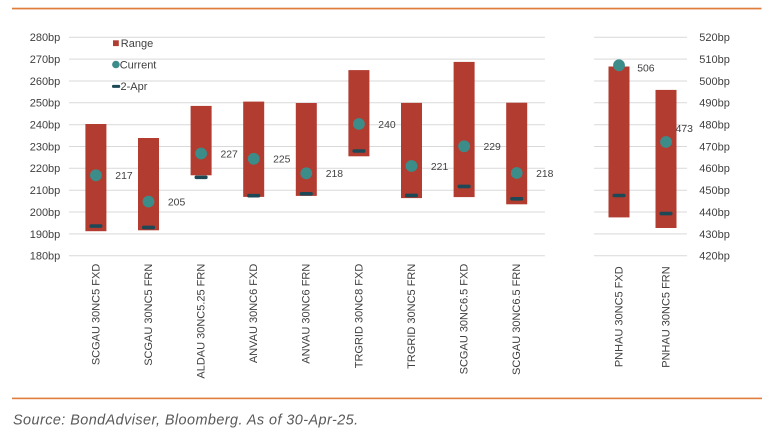 The height and width of the screenshot is (440, 768). Describe the element at coordinates (714, 82) in the screenshot. I see `svg-text: 500bp` at that location.